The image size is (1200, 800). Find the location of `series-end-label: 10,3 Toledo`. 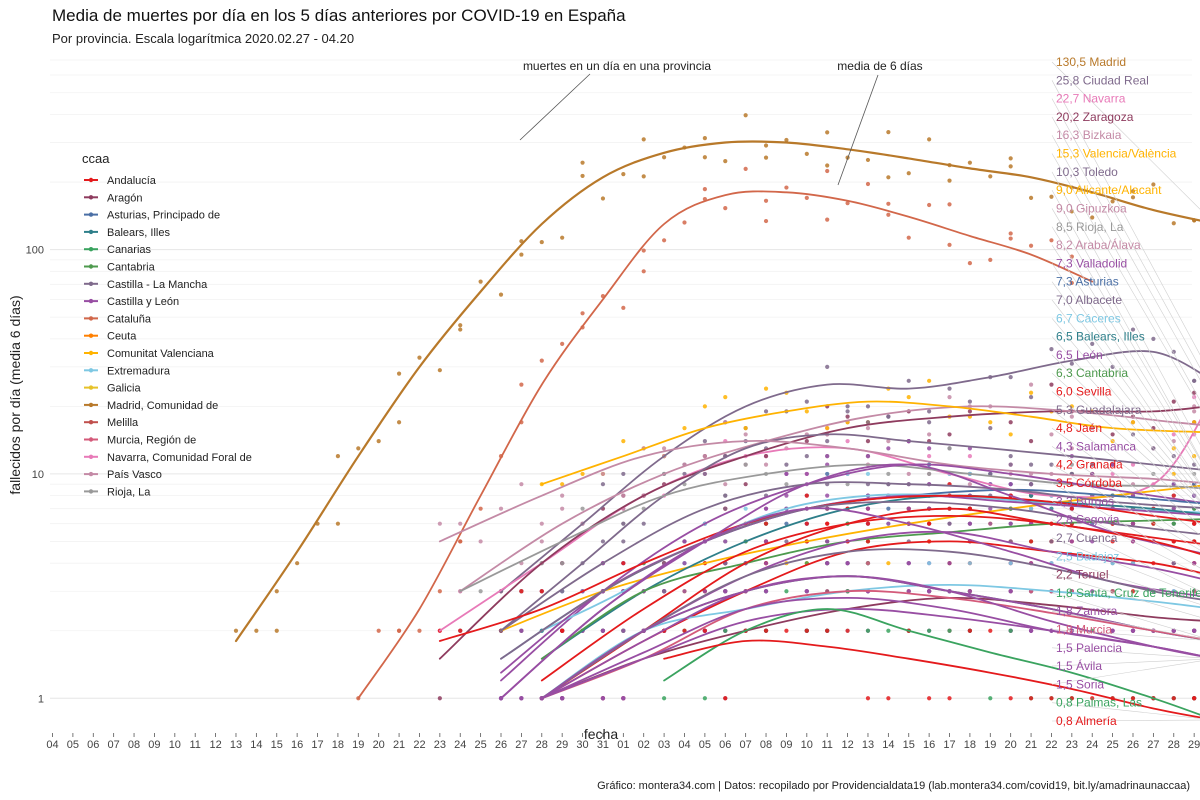

series-end-label: 10,3 Toledo is located at coordinates (1087, 172).